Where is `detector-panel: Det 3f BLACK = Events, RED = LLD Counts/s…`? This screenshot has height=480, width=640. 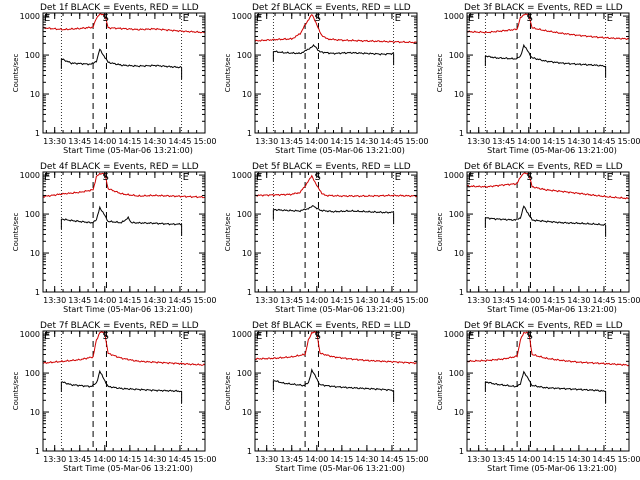
detector-panel: Det 3f BLACK = Events, RED = LLD Counts/s… is located at coordinates (538, 79).